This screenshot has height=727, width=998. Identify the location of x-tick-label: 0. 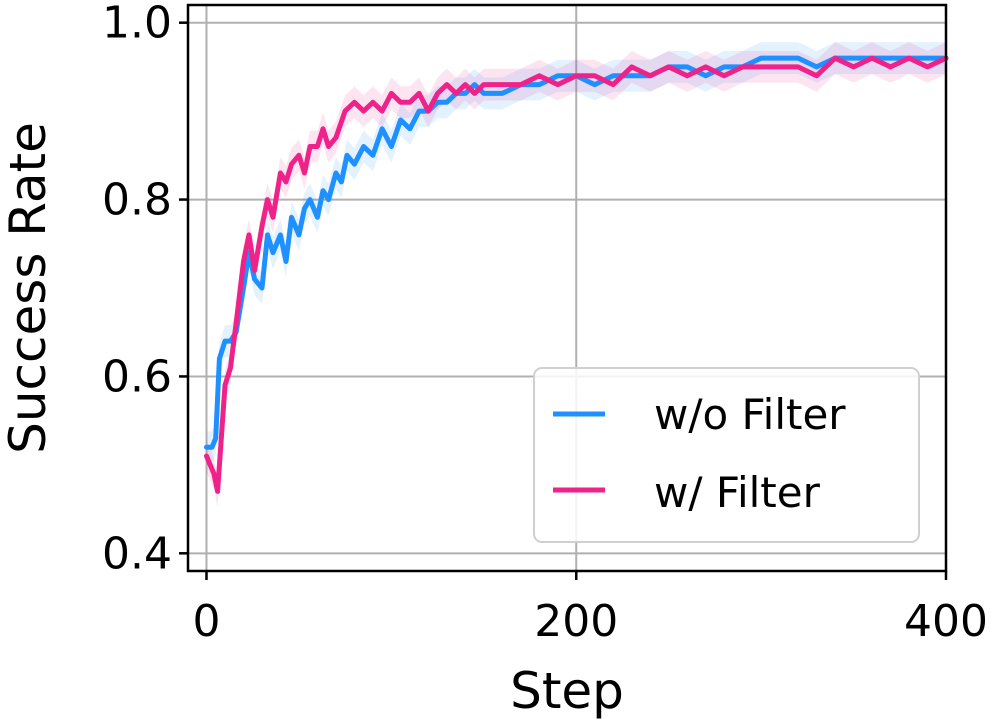
(206, 621).